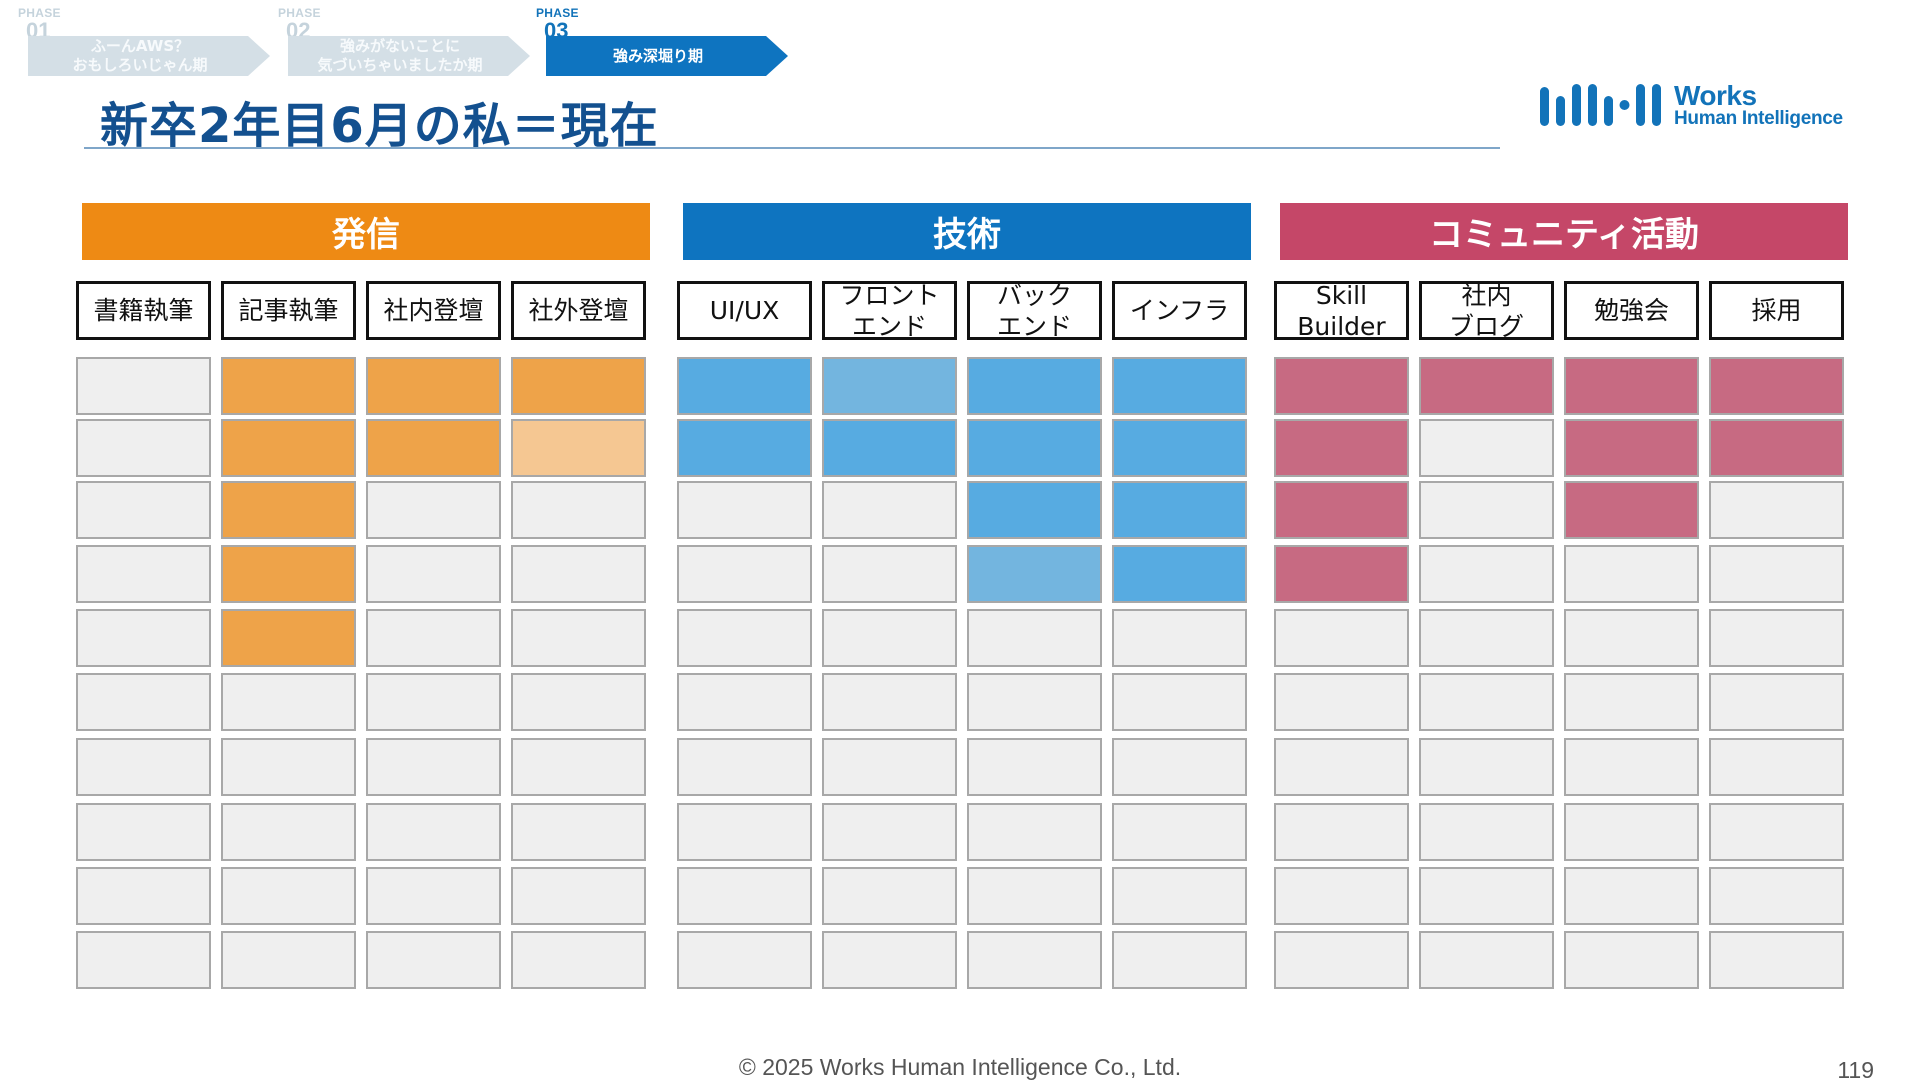  I want to click on logo-bars-icon, so click(1600, 105).